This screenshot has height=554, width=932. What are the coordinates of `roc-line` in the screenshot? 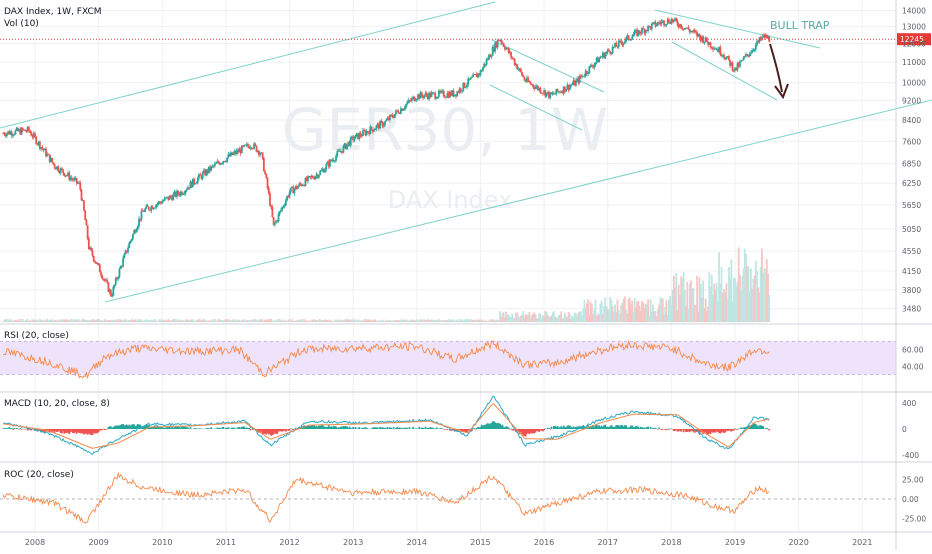 It's located at (386, 498).